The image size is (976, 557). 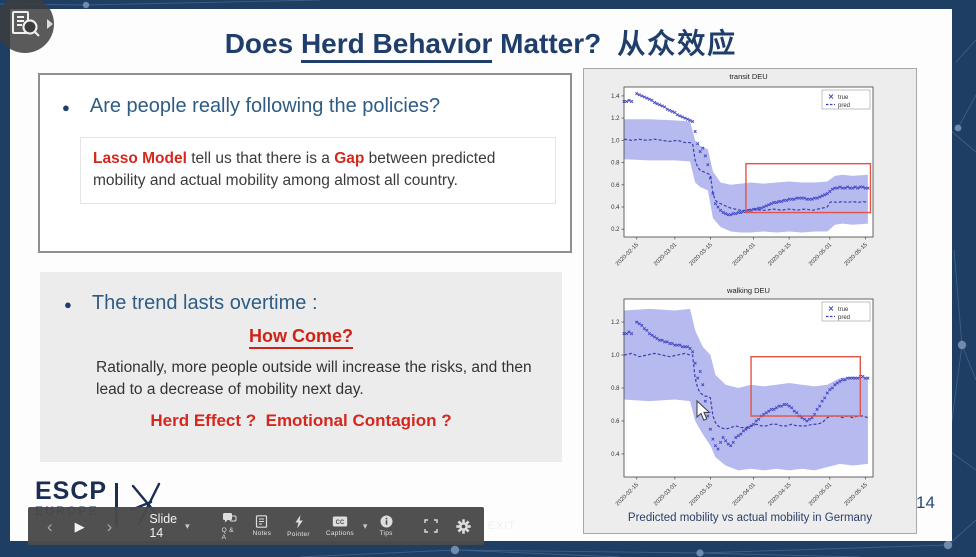 What do you see at coordinates (26, 24) in the screenshot?
I see `document-search-icon` at bounding box center [26, 24].